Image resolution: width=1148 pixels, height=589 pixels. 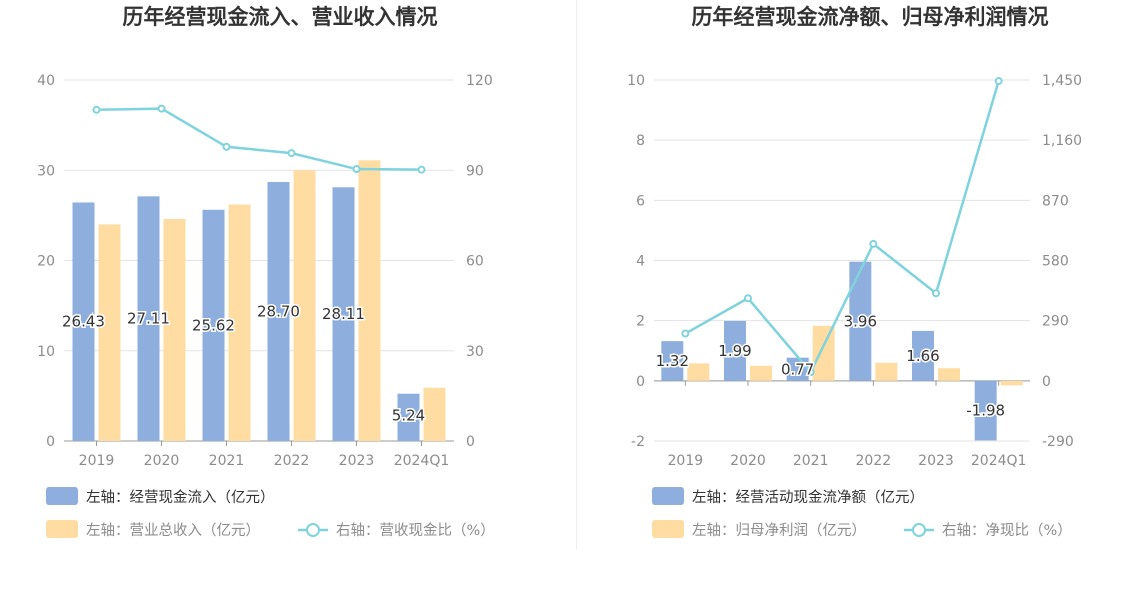 What do you see at coordinates (576, 275) in the screenshot?
I see `panel-divider` at bounding box center [576, 275].